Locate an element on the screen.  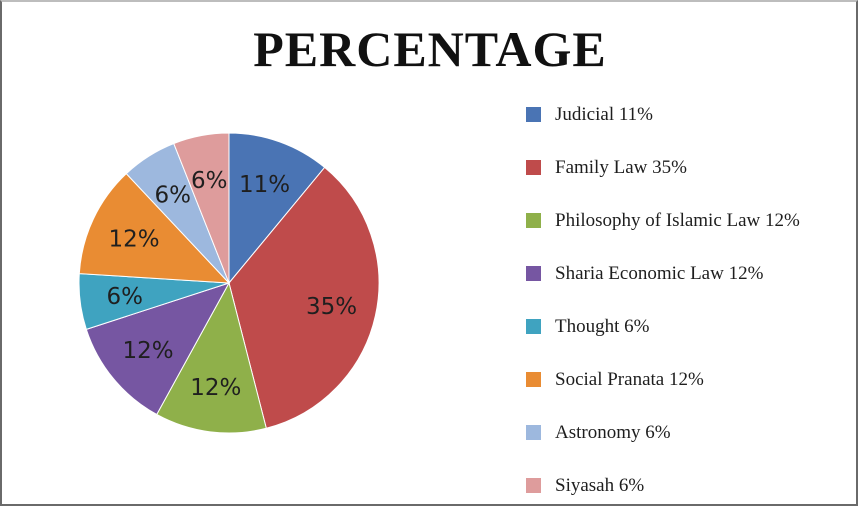
legend-label: Social Pranata 12% is located at coordinates (629, 379).